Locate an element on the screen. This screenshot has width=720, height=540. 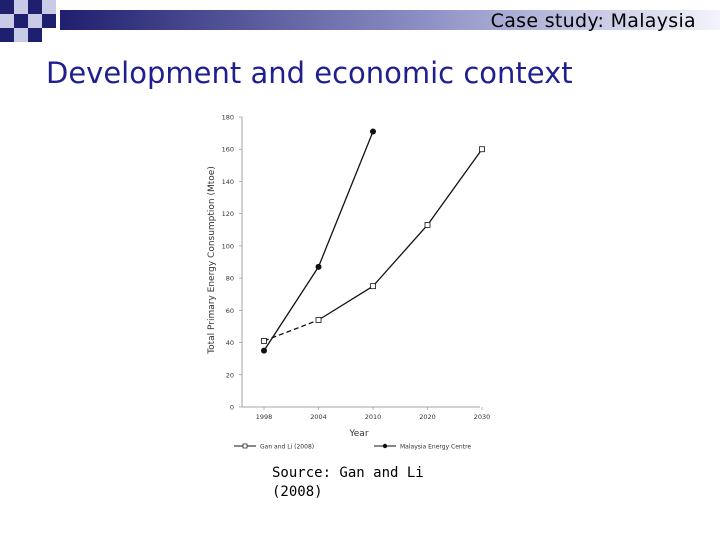
legend-label: Malaysia Energy Centre is located at coordinates (435, 447).